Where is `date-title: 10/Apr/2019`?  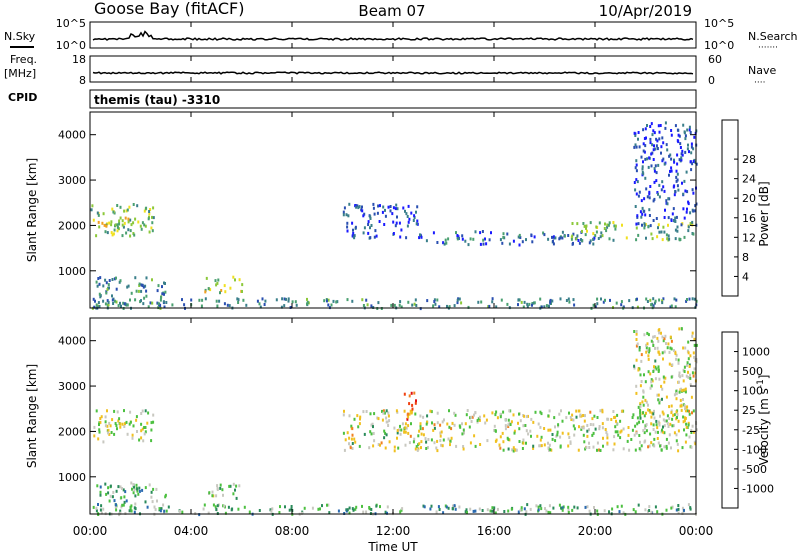 date-title: 10/Apr/2019 is located at coordinates (645, 11).